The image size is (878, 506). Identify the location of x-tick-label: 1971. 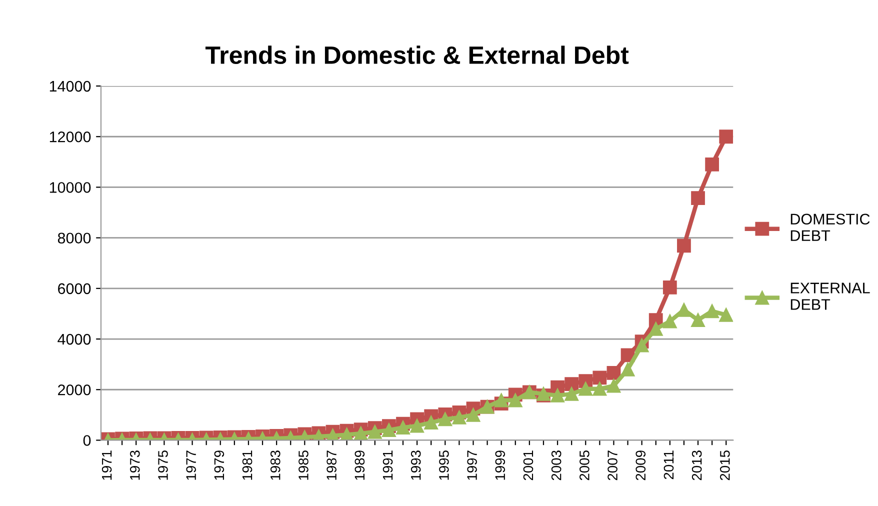
(107, 465).